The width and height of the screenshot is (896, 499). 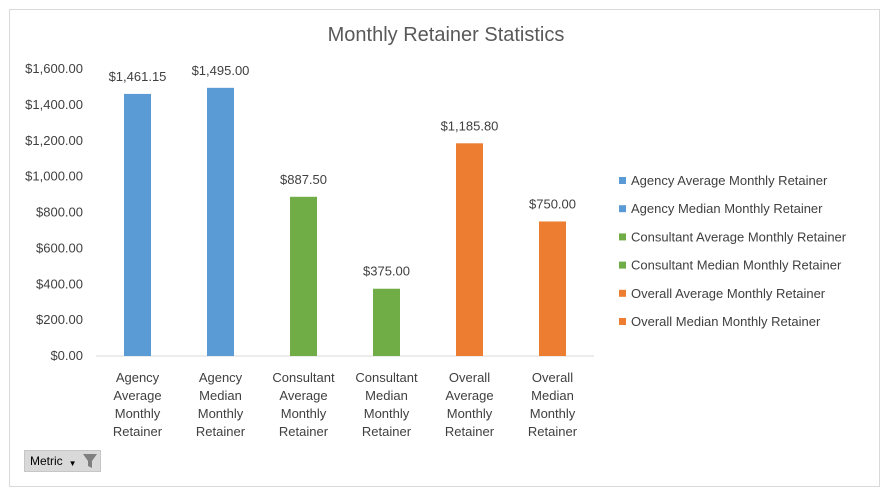 I want to click on dropdown-caret-icon: ▼, so click(x=72, y=463).